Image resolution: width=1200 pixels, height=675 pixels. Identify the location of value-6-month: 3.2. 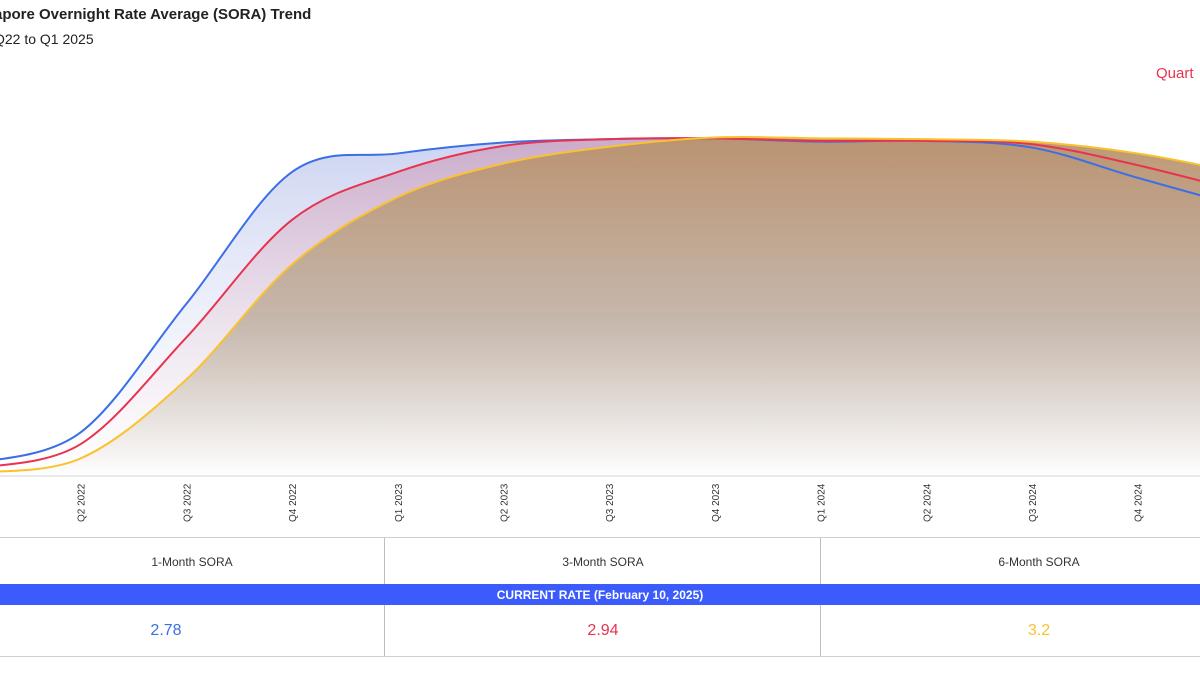
(1010, 630).